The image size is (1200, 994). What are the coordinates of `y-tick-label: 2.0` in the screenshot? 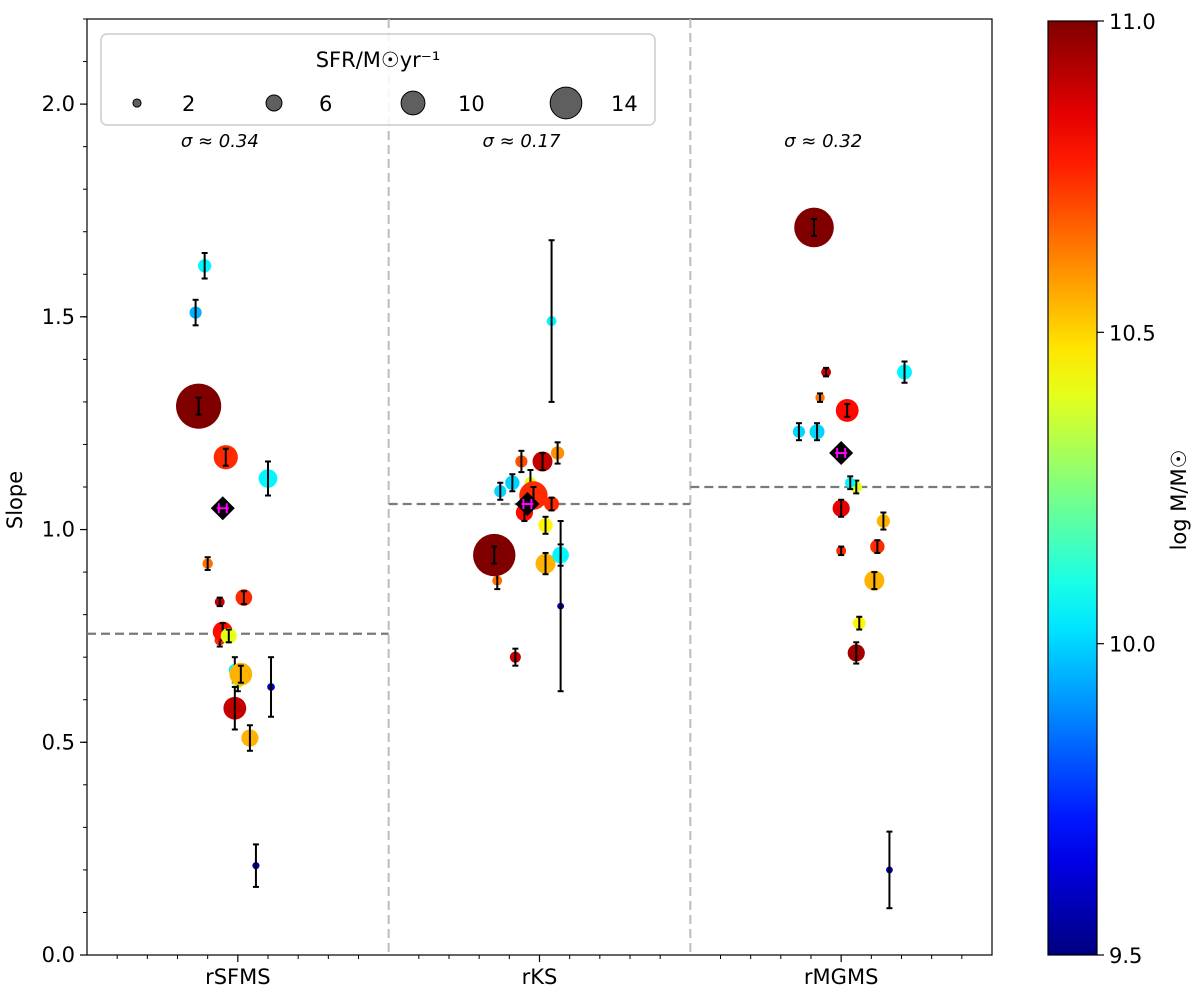 It's located at (58, 104).